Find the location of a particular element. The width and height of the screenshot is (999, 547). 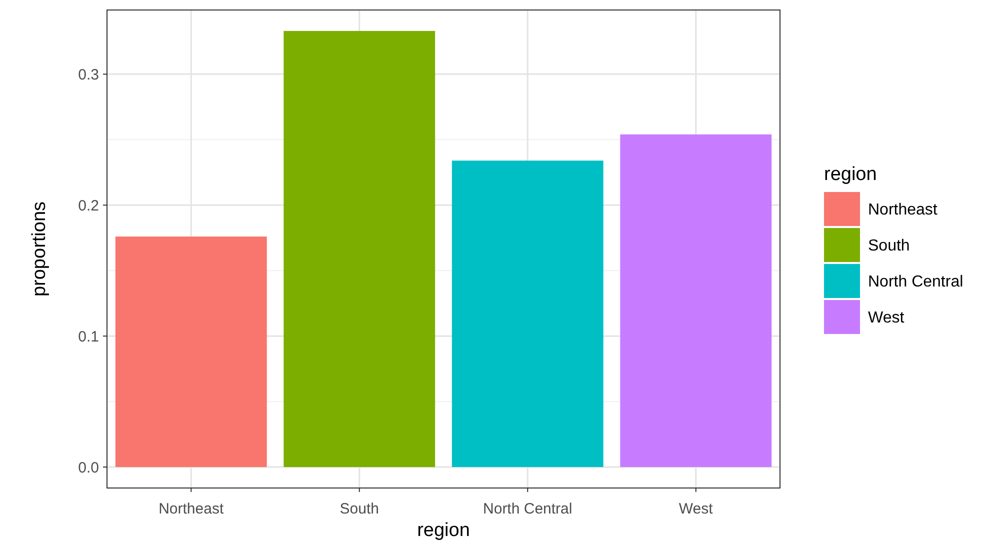

x-axis-title: region is located at coordinates (443, 530).